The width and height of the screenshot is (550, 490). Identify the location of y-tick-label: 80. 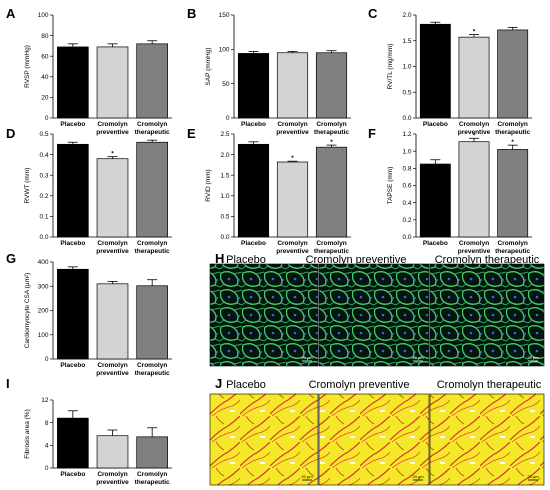
(45, 36).